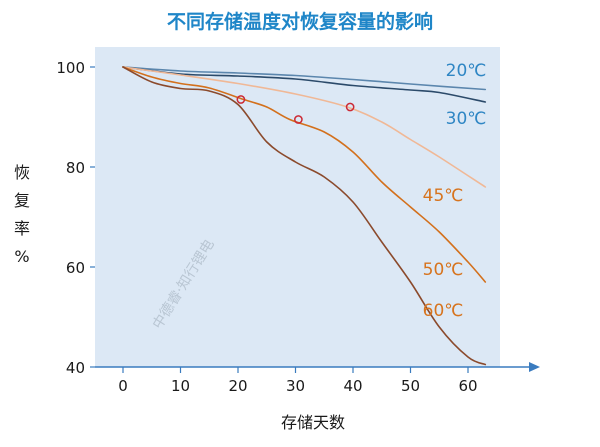  Describe the element at coordinates (22, 228) in the screenshot. I see `y-axis-label-char: 率` at that location.